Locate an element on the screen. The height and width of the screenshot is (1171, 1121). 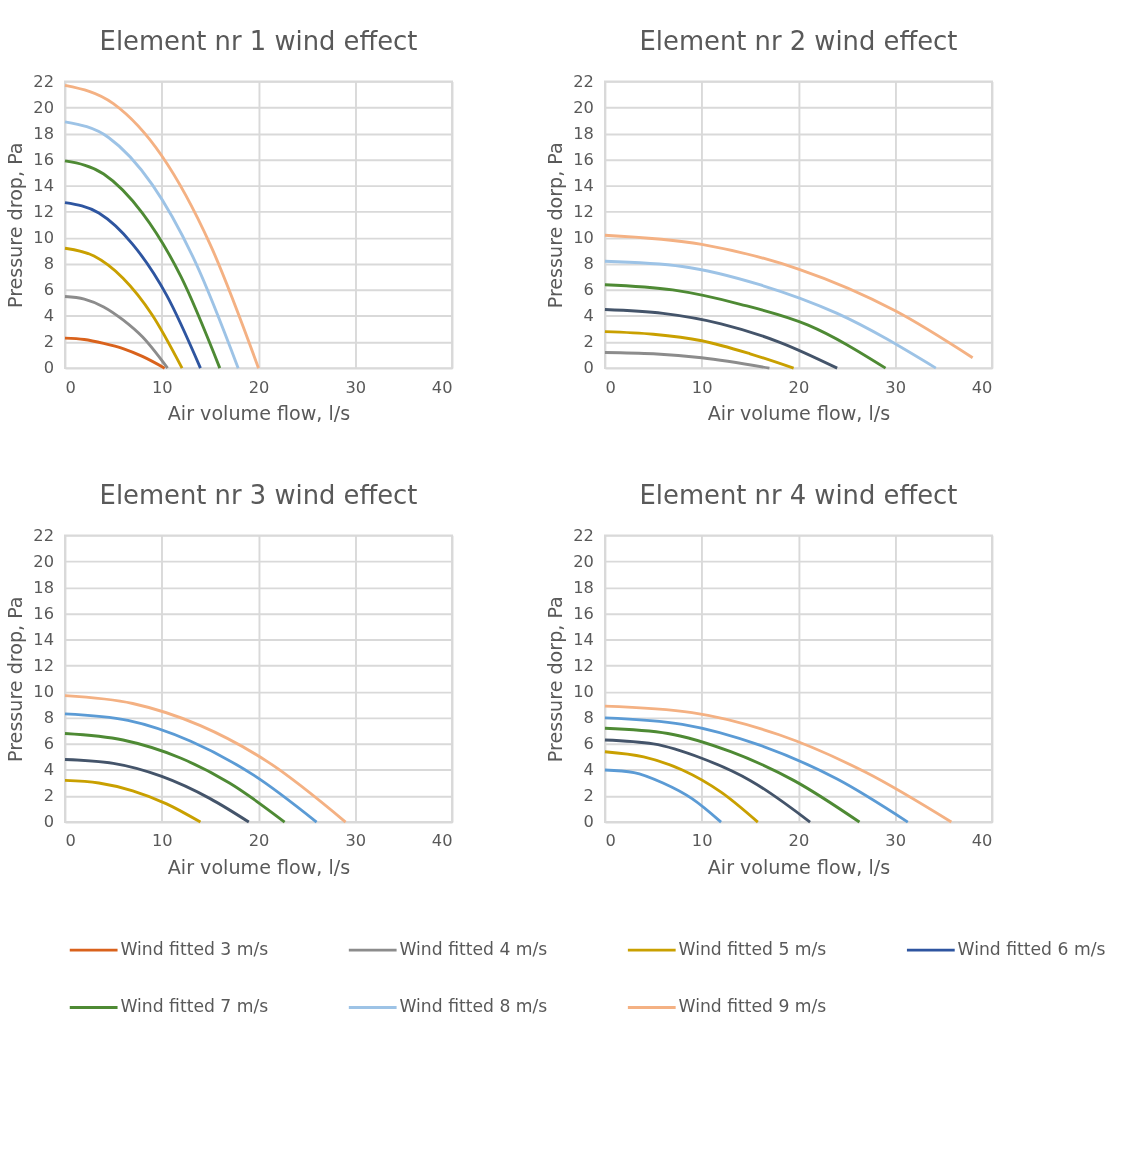
chart-title: Element nr 4 wind effect is located at coordinates (798, 494).